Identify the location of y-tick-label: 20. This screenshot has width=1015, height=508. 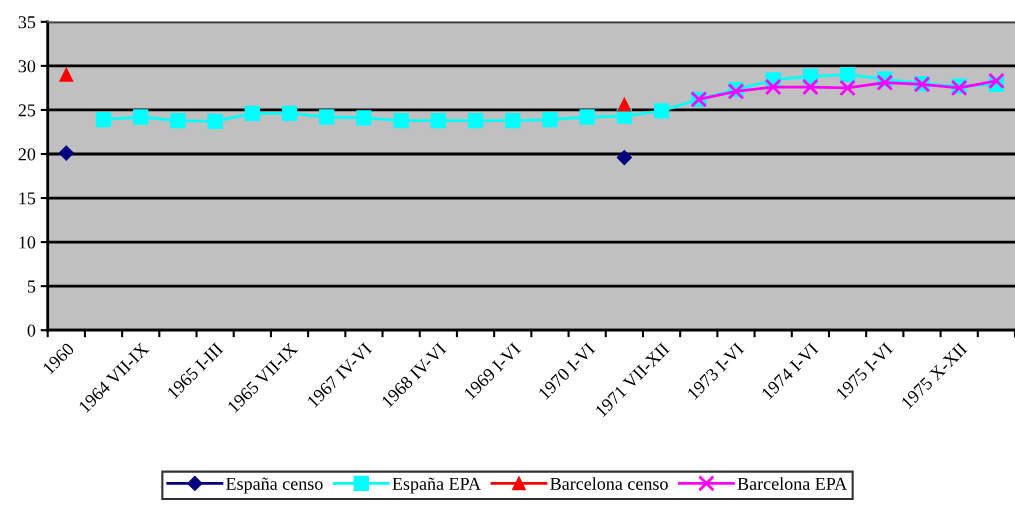
(27, 154).